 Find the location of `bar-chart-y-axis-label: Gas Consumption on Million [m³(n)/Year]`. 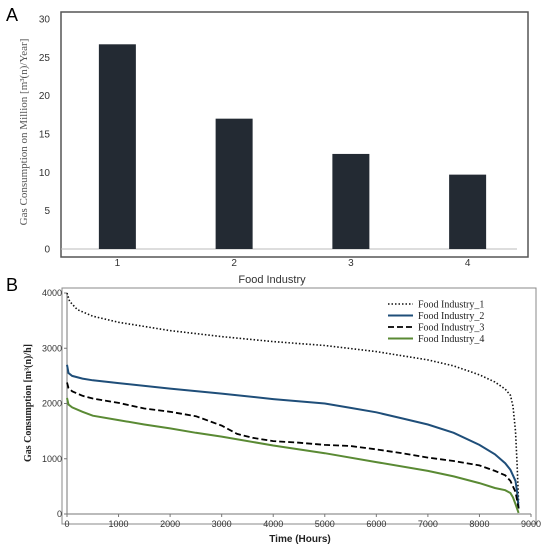

bar-chart-y-axis-label: Gas Consumption on Million [m³(n)/Year] is located at coordinates (24, 132).